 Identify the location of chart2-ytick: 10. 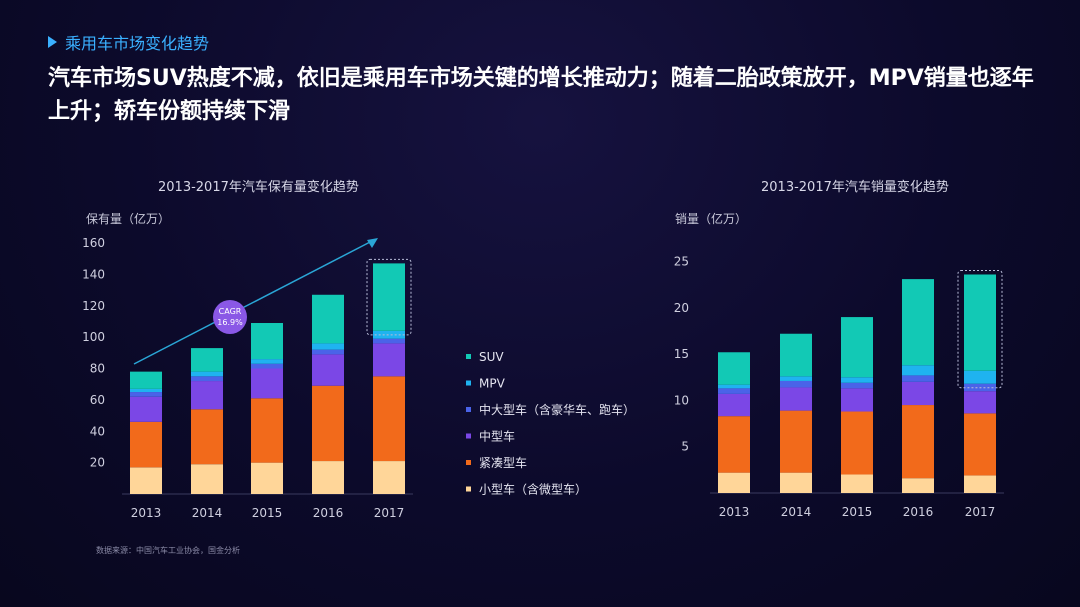
(681, 400).